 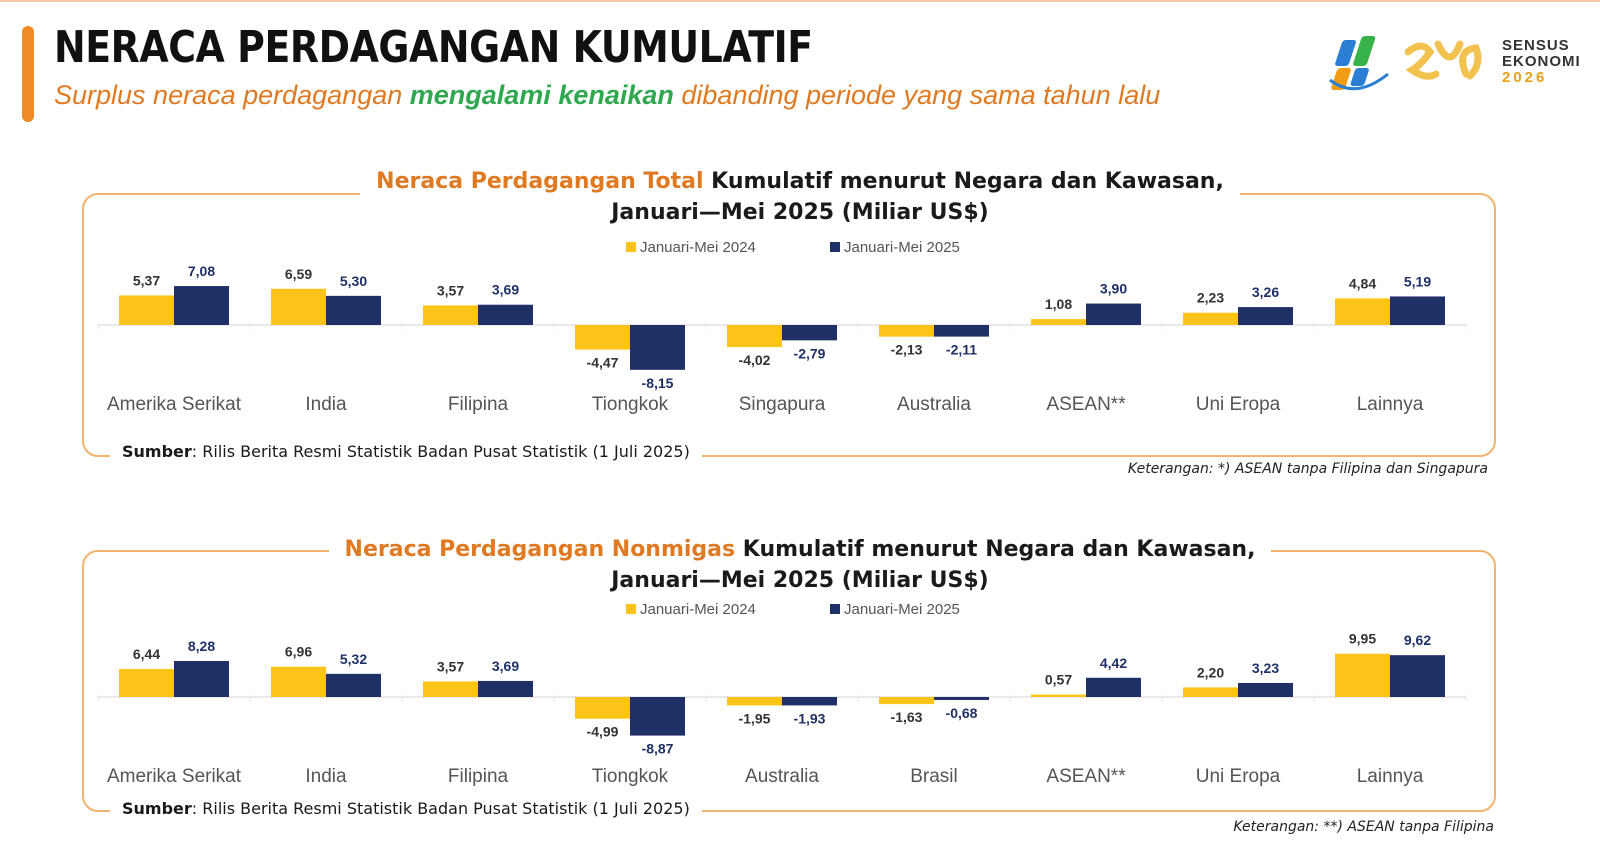 I want to click on data-label-2025: 3,90, so click(x=1113, y=289).